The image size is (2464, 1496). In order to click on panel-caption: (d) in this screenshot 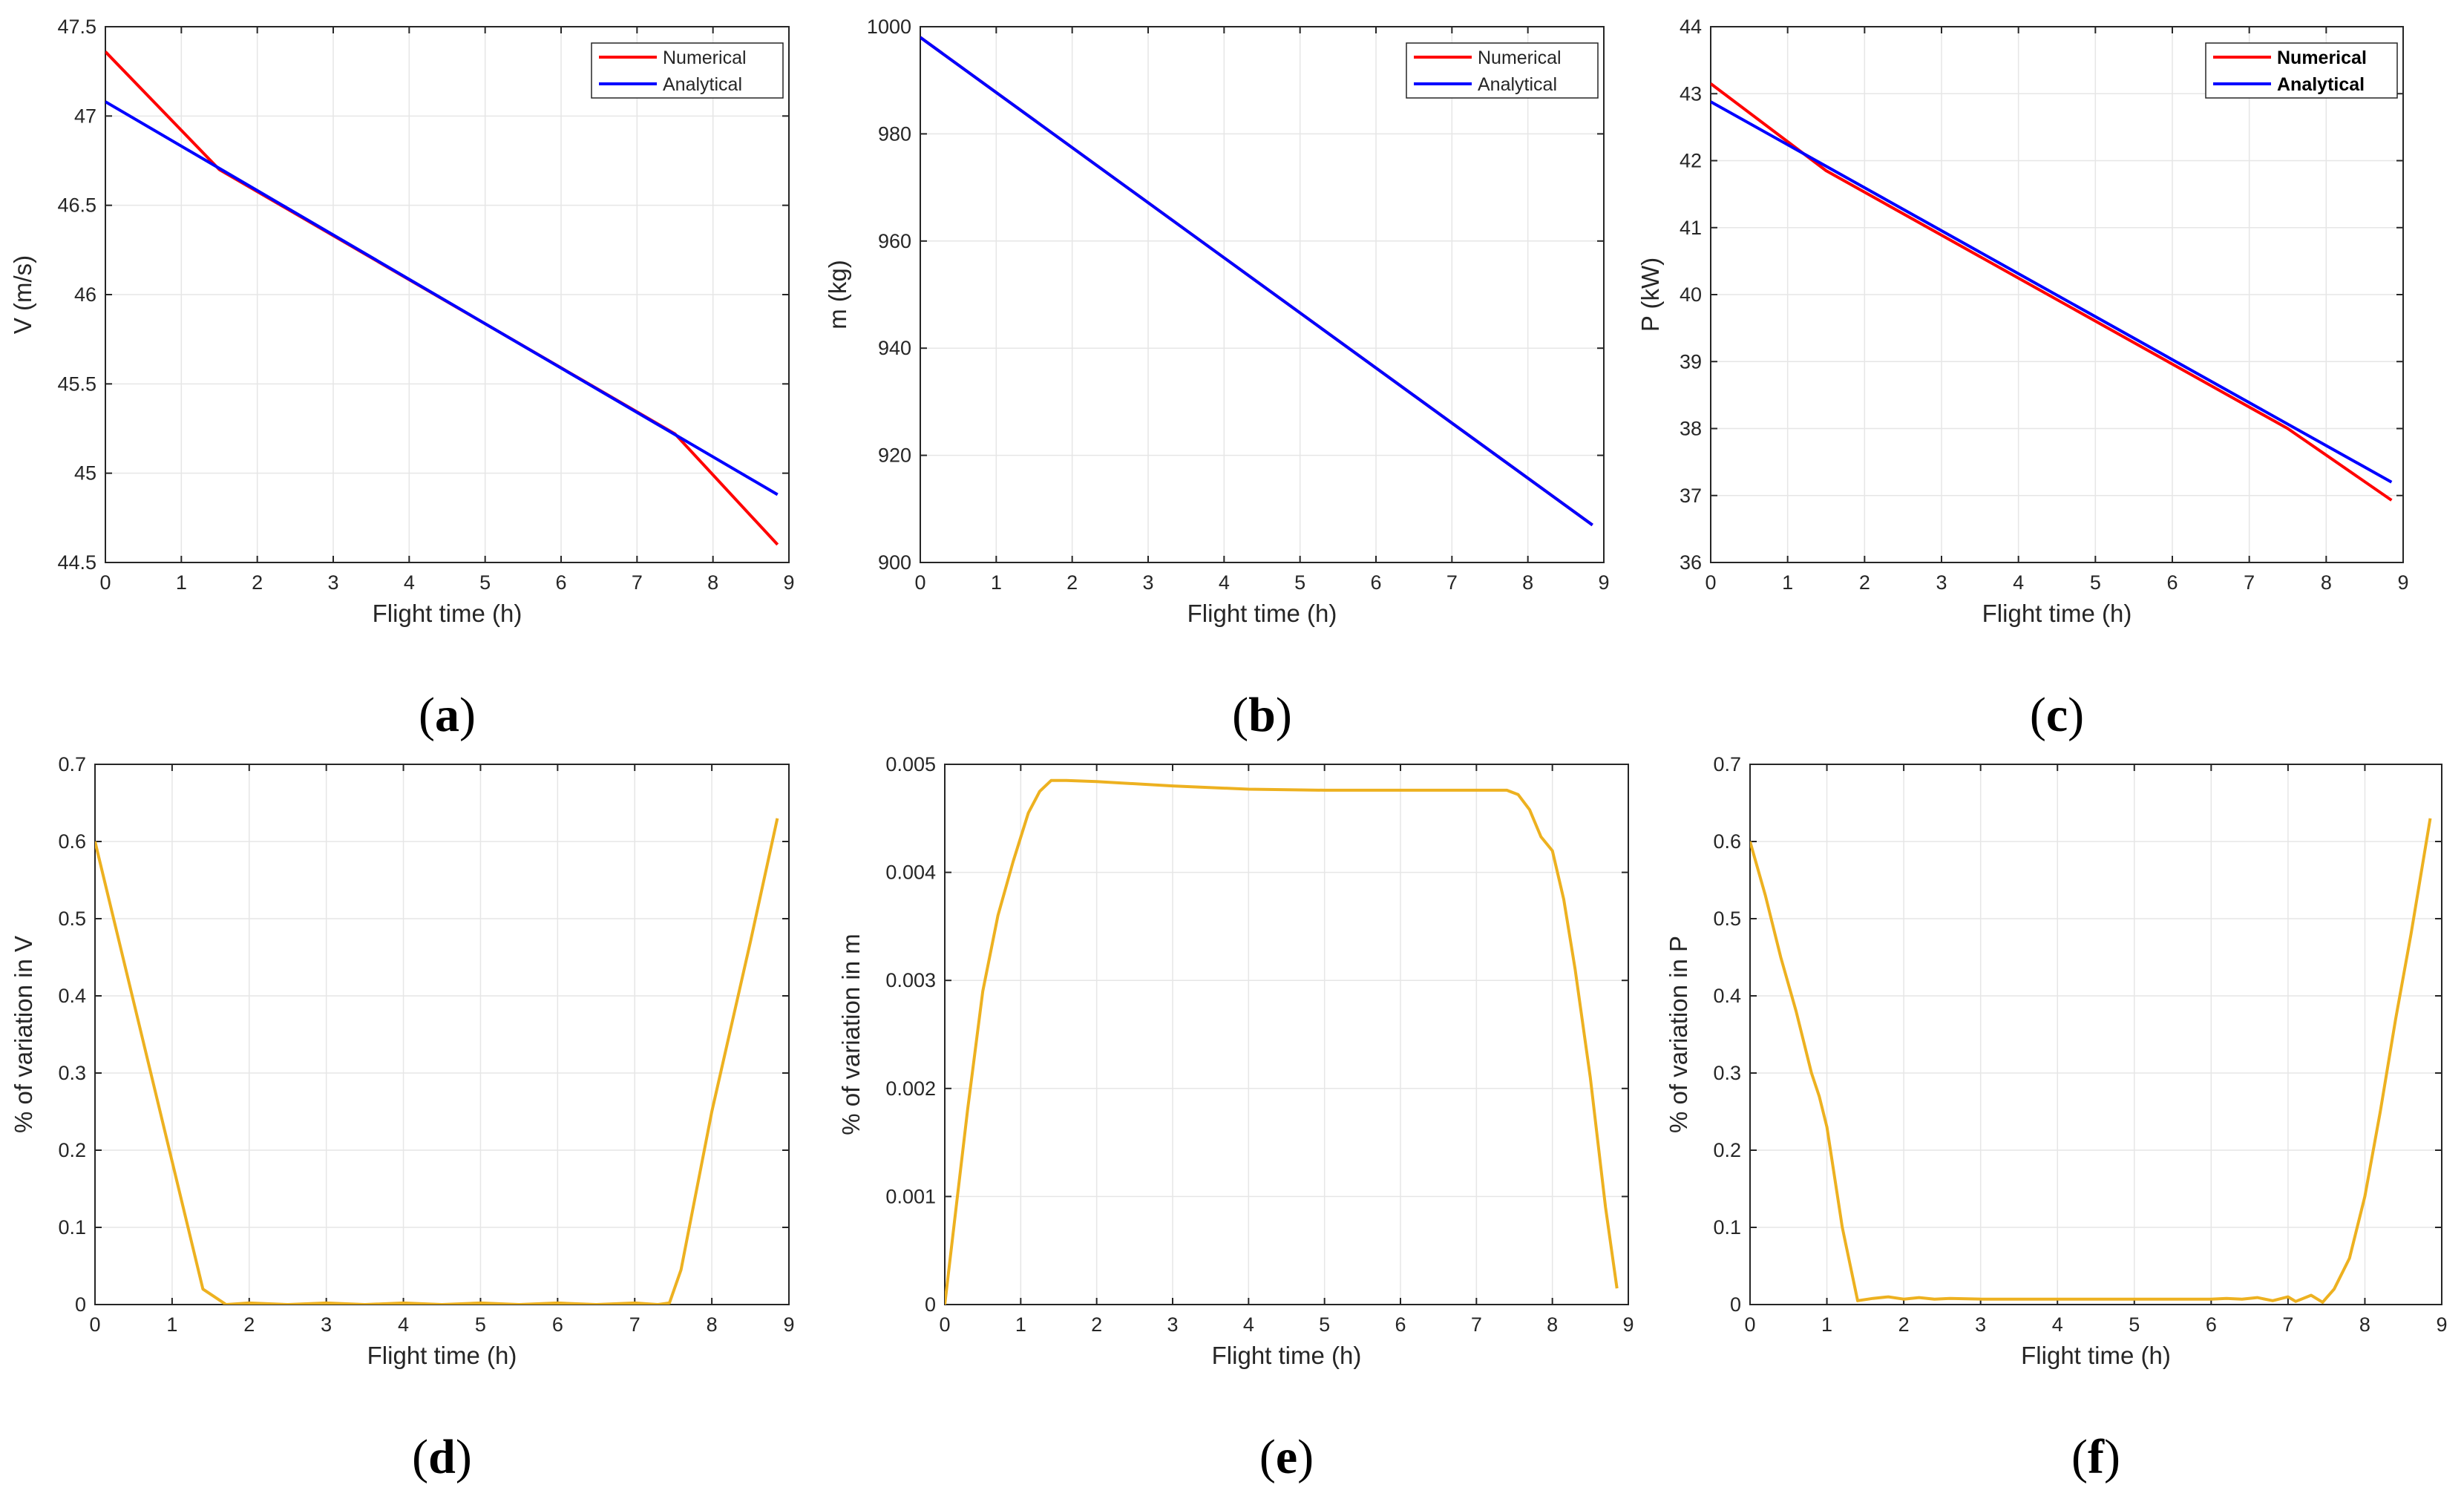, I will do `click(442, 1457)`.